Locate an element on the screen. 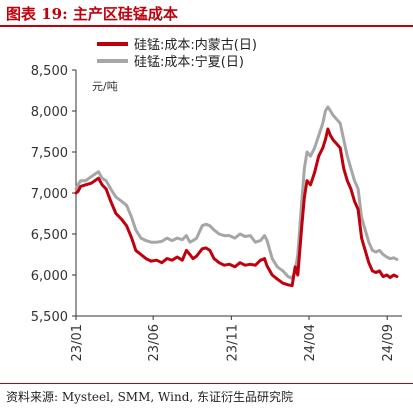 The height and width of the screenshot is (419, 413). legend-label-1: 硅锰:成本:内蒙古(日) is located at coordinates (195, 45).